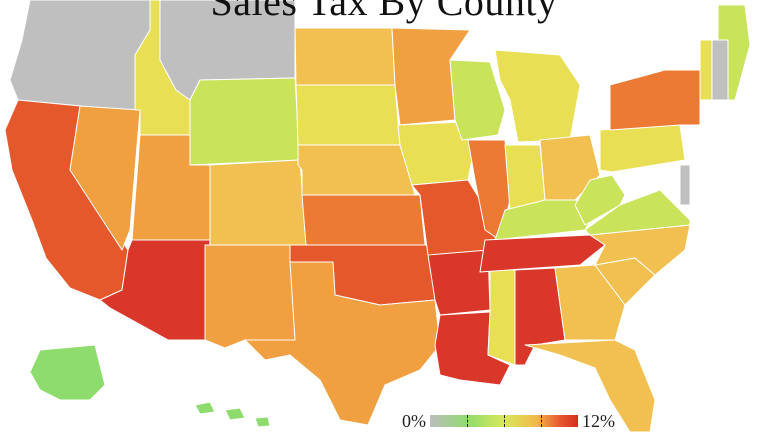  I want to click on region-colorado, so click(258, 202).